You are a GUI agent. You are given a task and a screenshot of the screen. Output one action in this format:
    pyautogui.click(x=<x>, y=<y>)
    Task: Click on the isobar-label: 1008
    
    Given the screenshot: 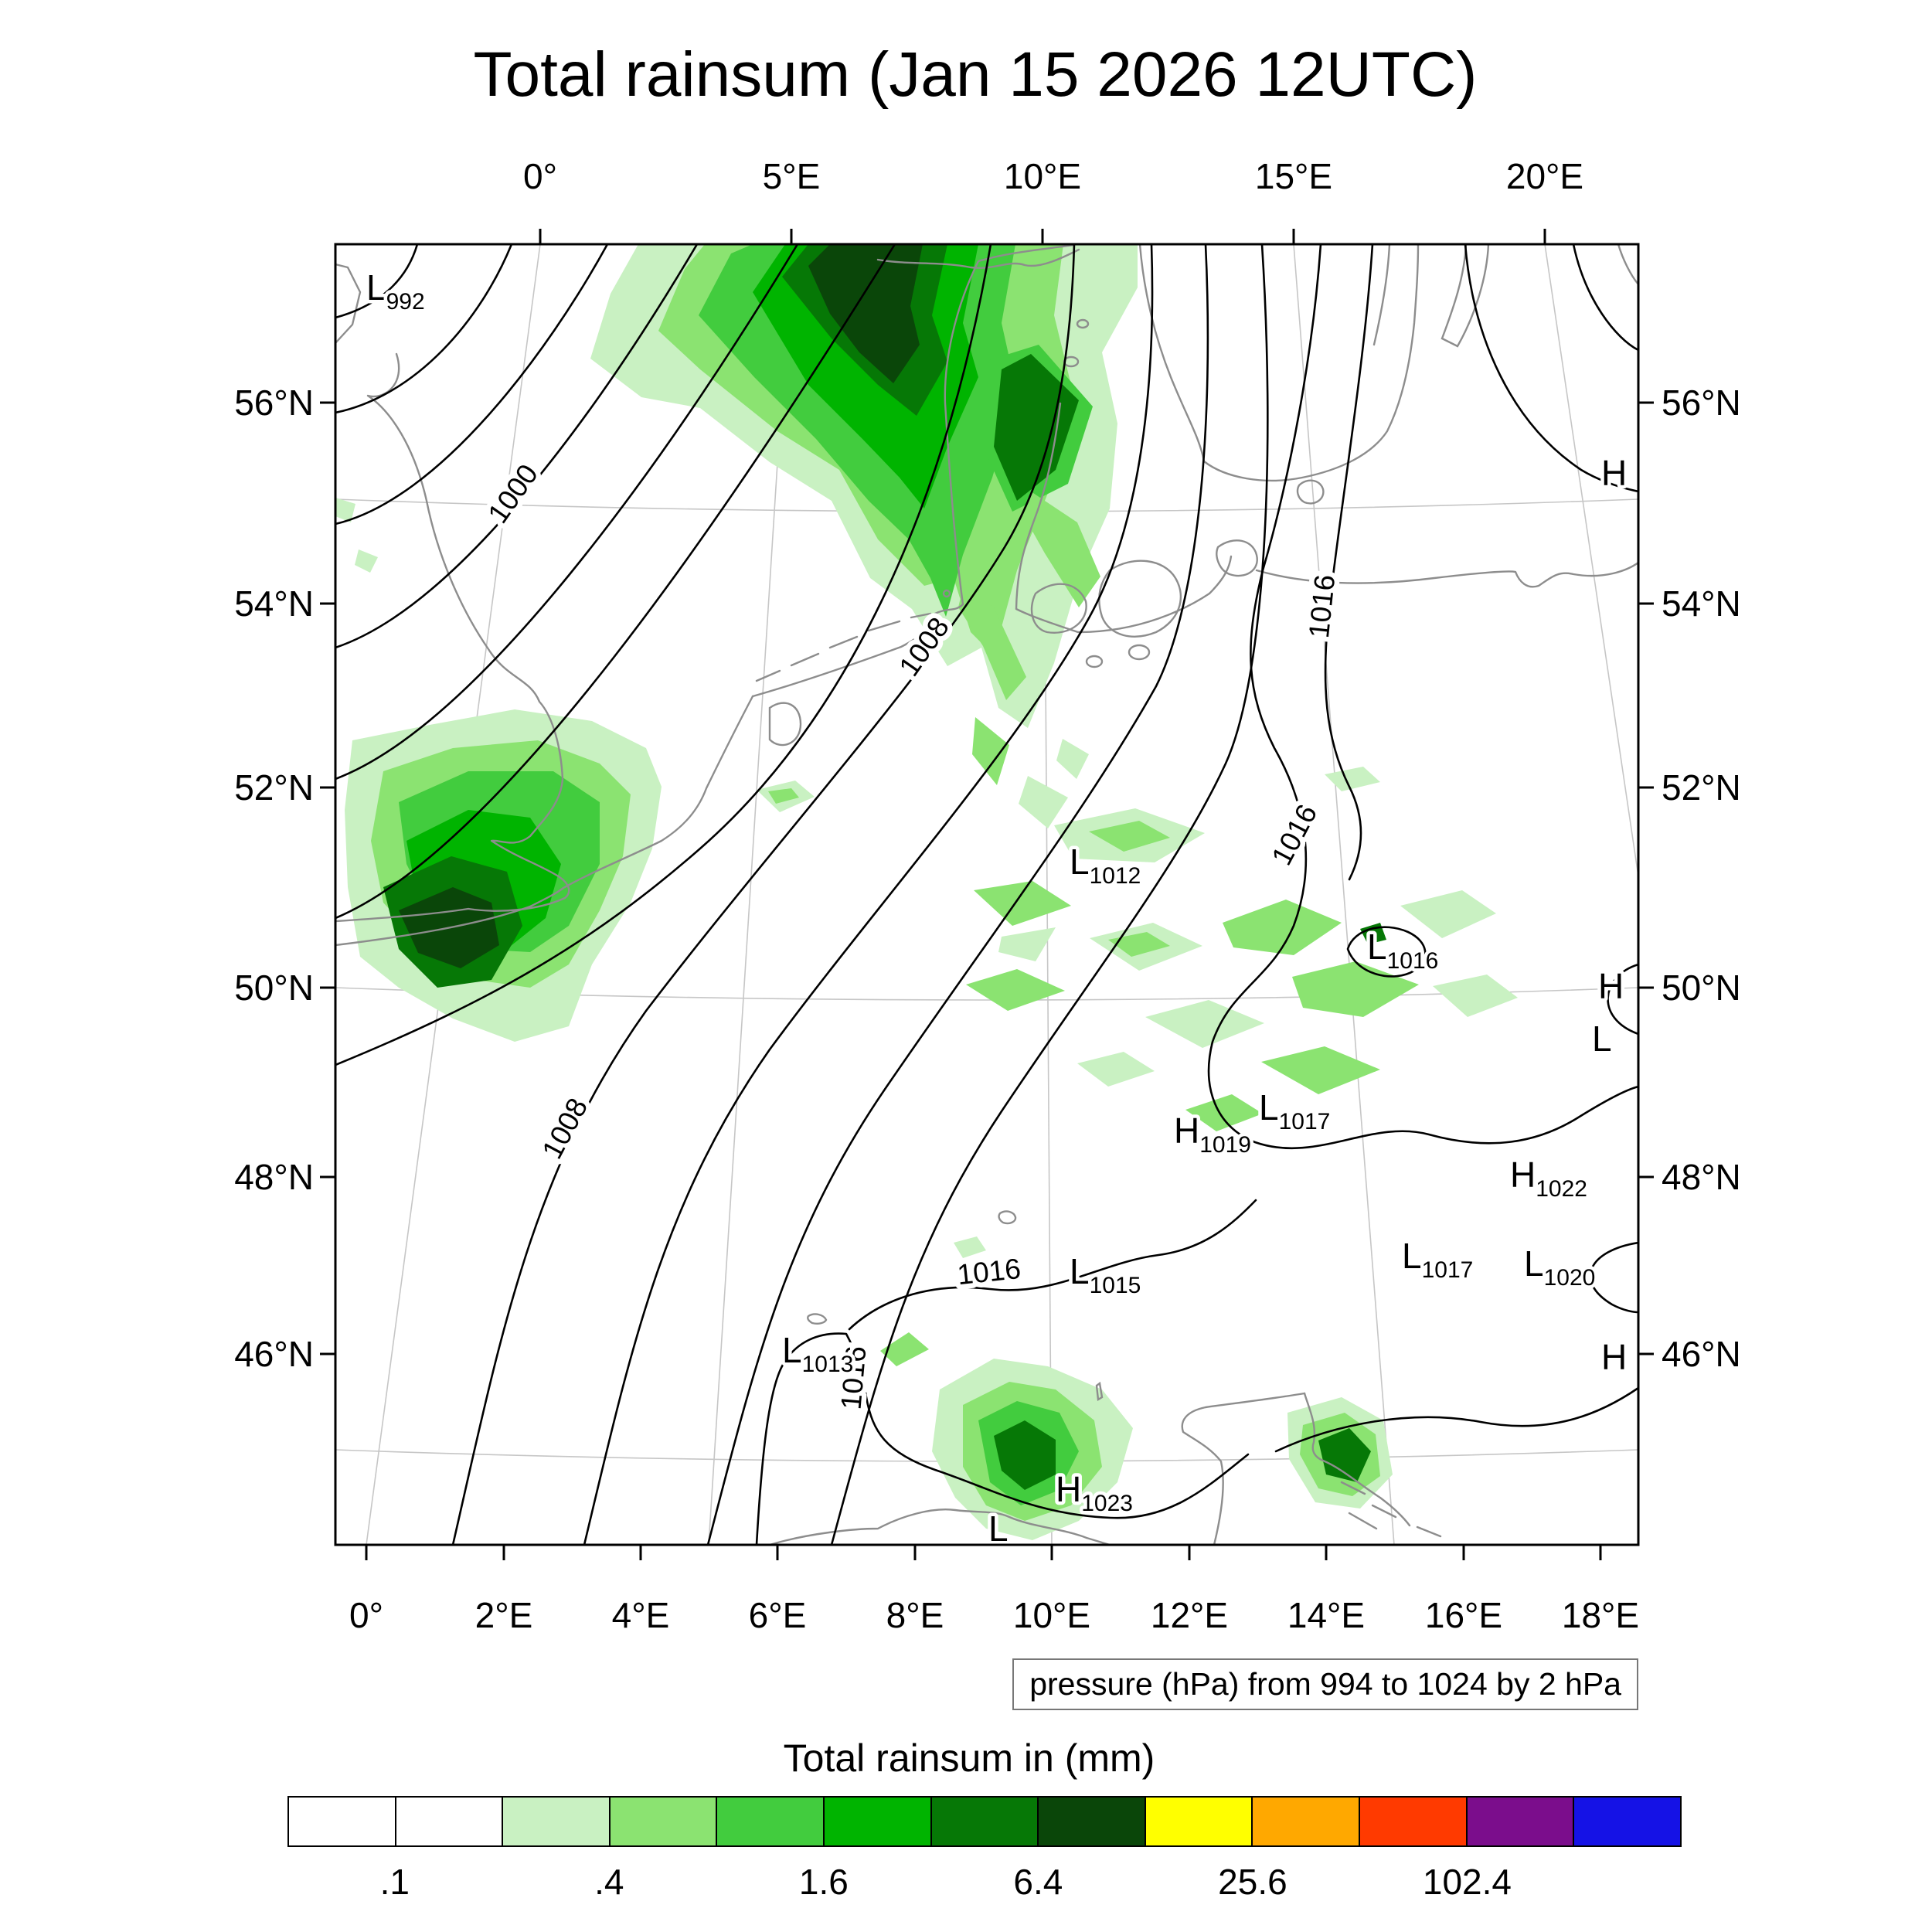 What is the action you would take?
    pyautogui.click(x=565, y=1128)
    